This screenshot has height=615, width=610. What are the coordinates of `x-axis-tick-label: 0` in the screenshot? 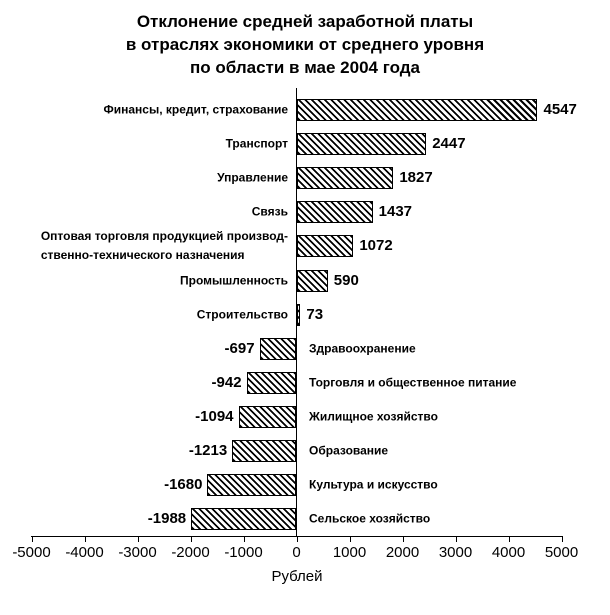 It's located at (296, 552).